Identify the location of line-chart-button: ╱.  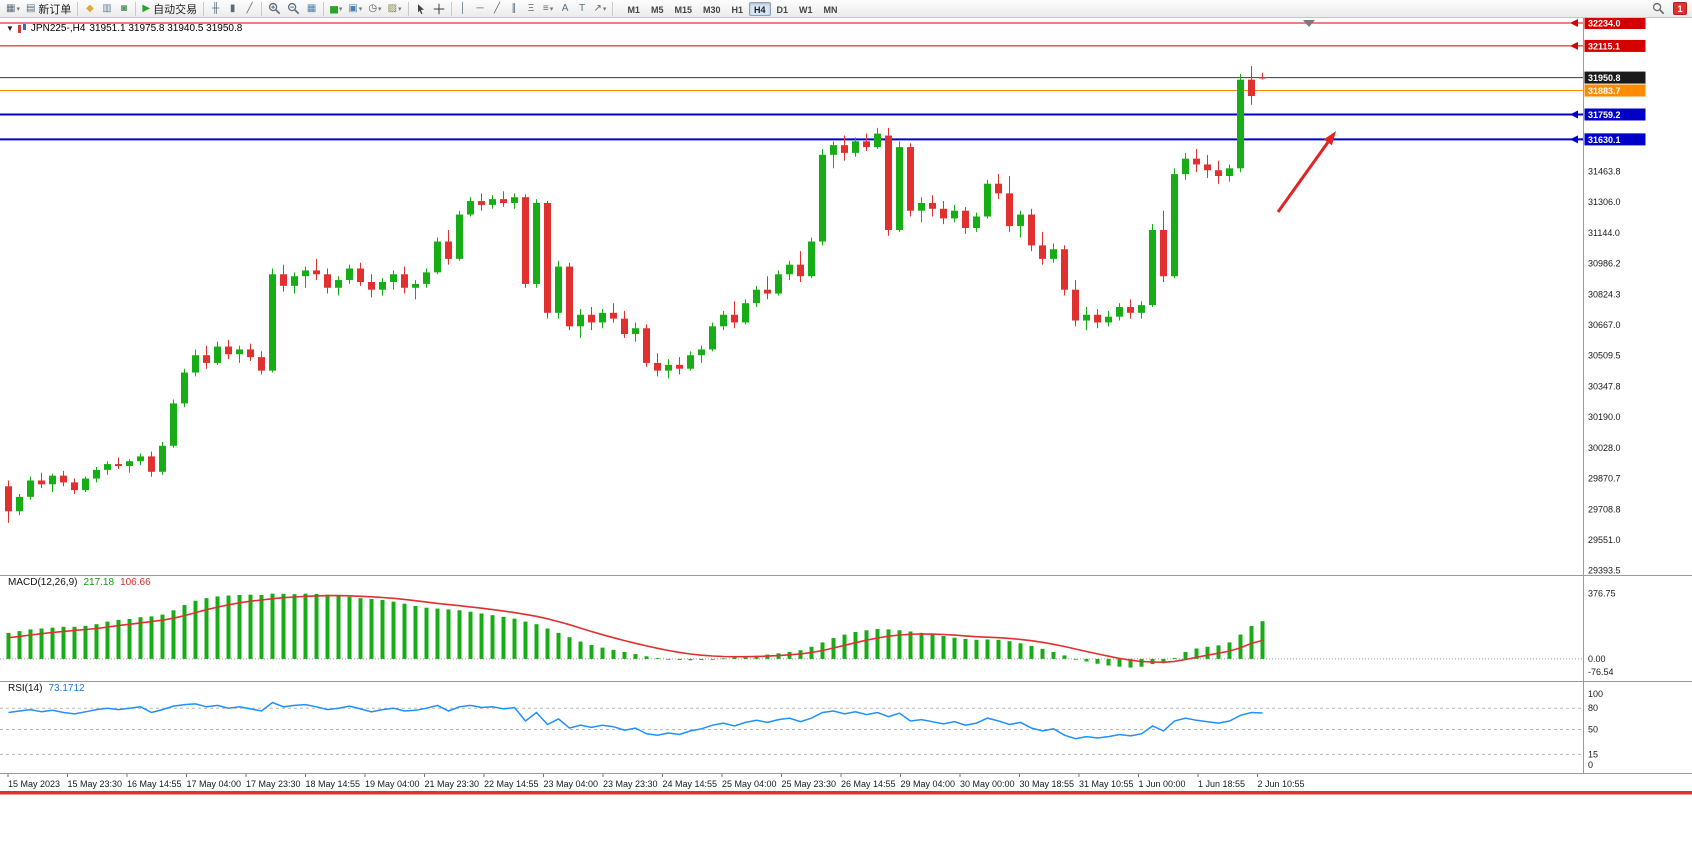
(249, 9).